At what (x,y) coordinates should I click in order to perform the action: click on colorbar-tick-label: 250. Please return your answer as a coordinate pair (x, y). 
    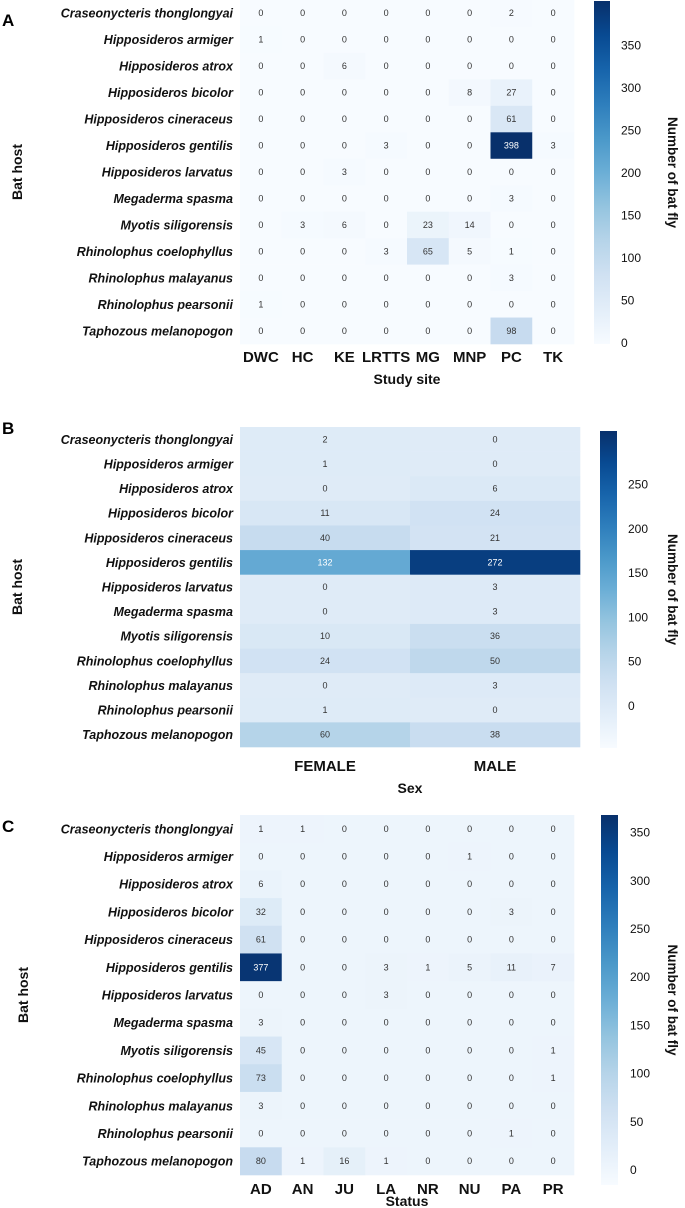
    Looking at the image, I should click on (631, 131).